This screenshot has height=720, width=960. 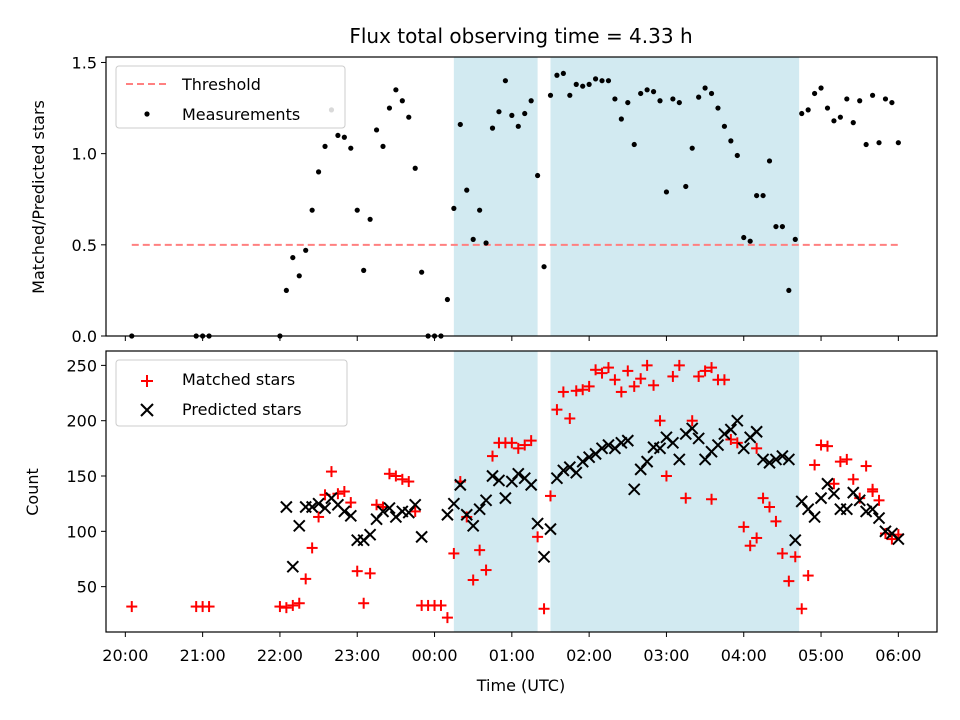 What do you see at coordinates (81, 476) in the screenshot?
I see `y-tick-label: 150` at bounding box center [81, 476].